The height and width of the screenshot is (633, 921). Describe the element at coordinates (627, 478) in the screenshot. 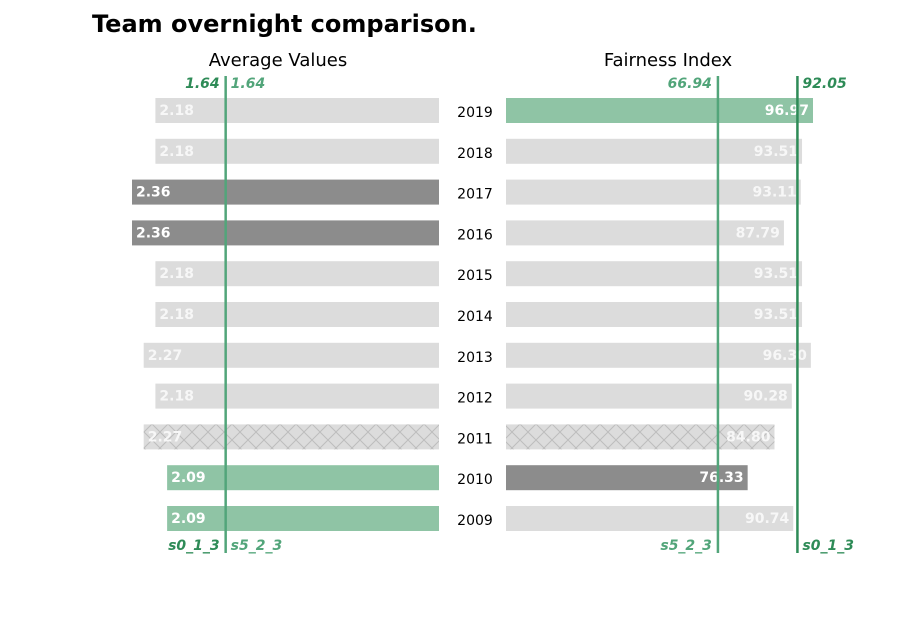

I see `right-bar-2010` at that location.